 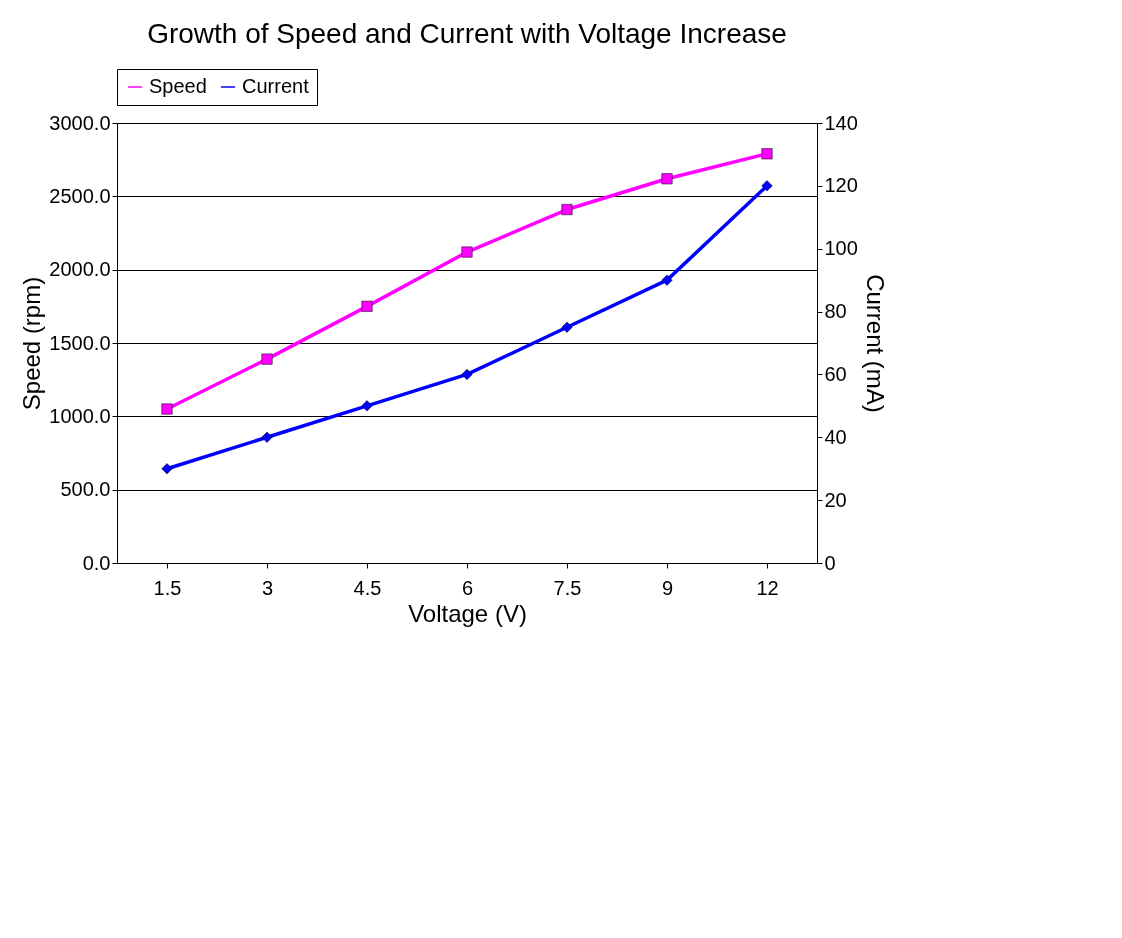 I want to click on y2-tick-label: 120, so click(x=841, y=185).